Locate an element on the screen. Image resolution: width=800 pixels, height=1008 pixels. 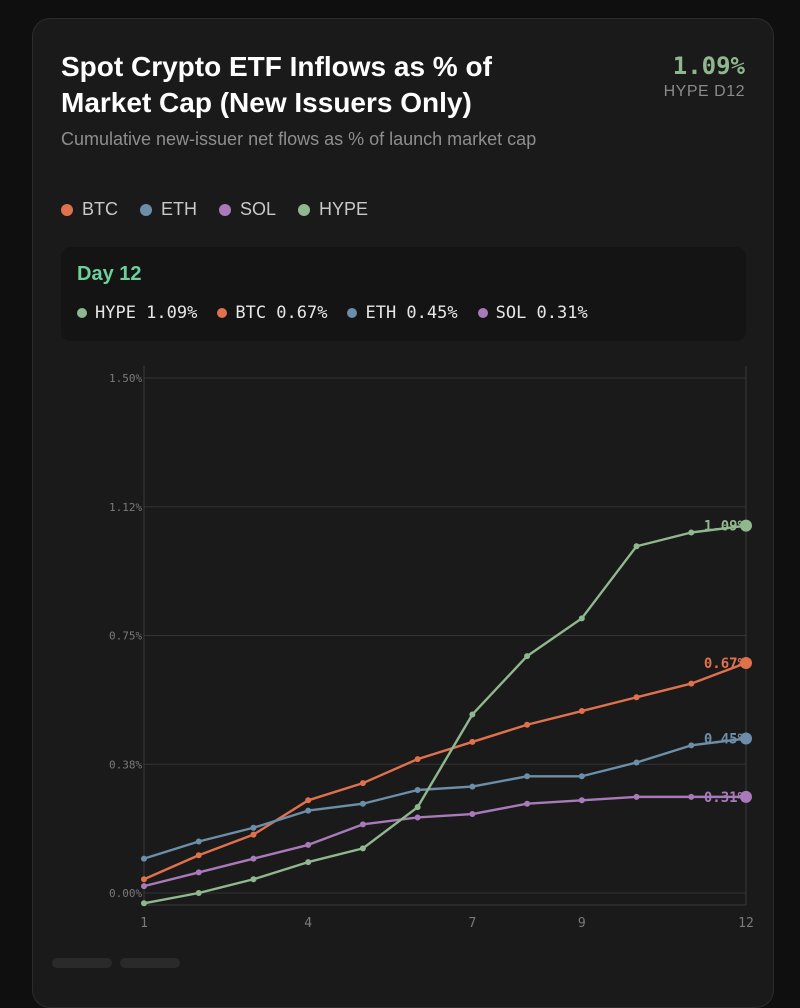
x-tick-label: 12 is located at coordinates (746, 923).